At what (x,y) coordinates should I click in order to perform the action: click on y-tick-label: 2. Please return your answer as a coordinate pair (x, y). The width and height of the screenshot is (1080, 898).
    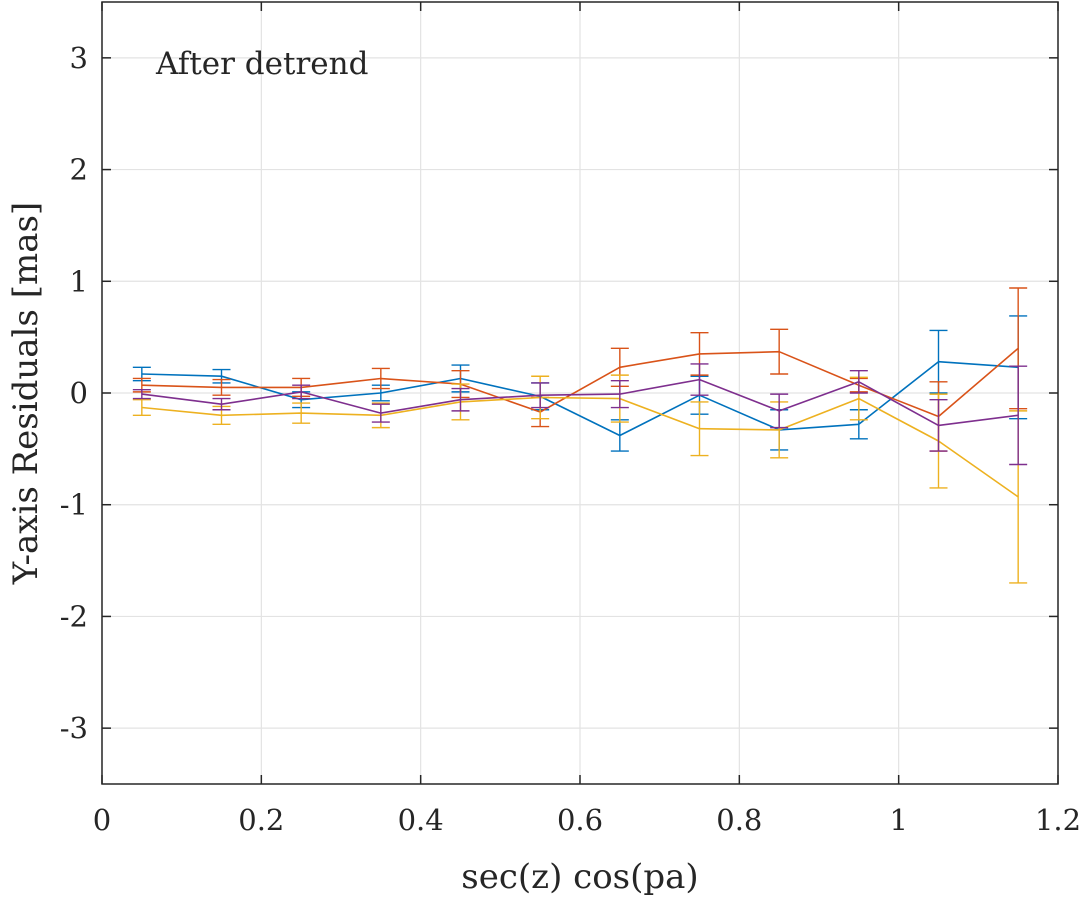
    Looking at the image, I should click on (79, 170).